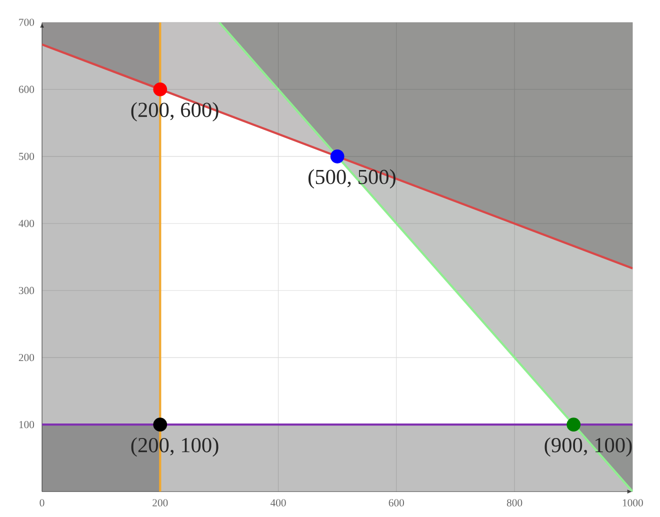  What do you see at coordinates (26, 290) in the screenshot?
I see `y-tick-label: 300` at bounding box center [26, 290].